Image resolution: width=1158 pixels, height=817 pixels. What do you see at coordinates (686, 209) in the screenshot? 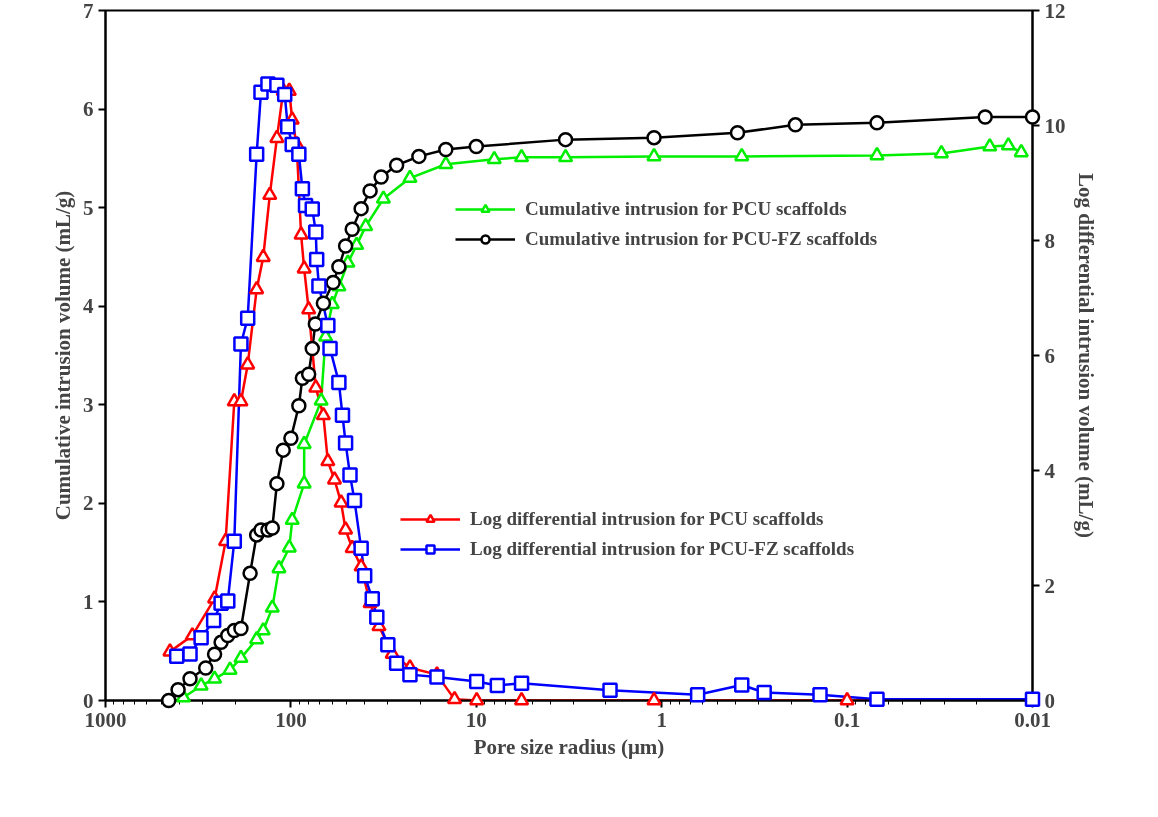
I see `legend-label: Cumulative intrusion for PCU scaffolds` at bounding box center [686, 209].